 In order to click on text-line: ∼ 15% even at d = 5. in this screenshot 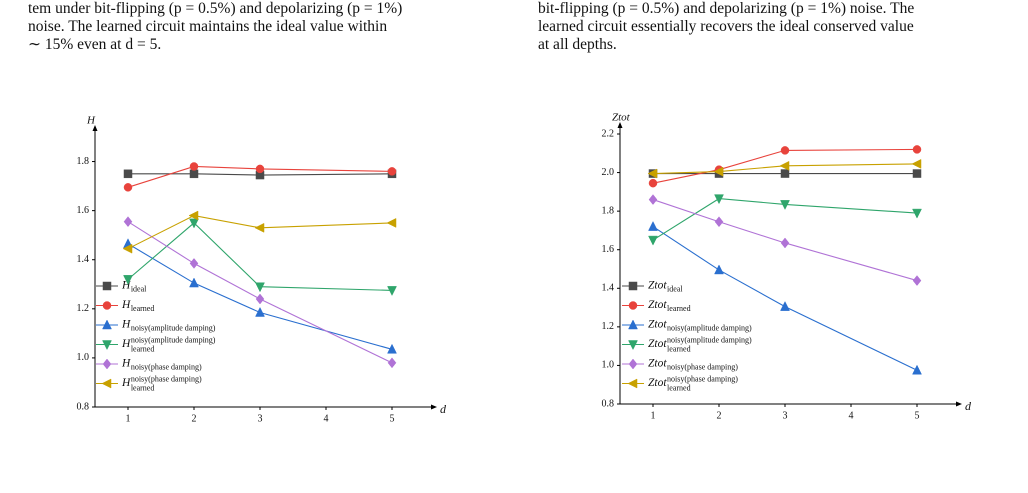, I will do `click(95, 44)`.